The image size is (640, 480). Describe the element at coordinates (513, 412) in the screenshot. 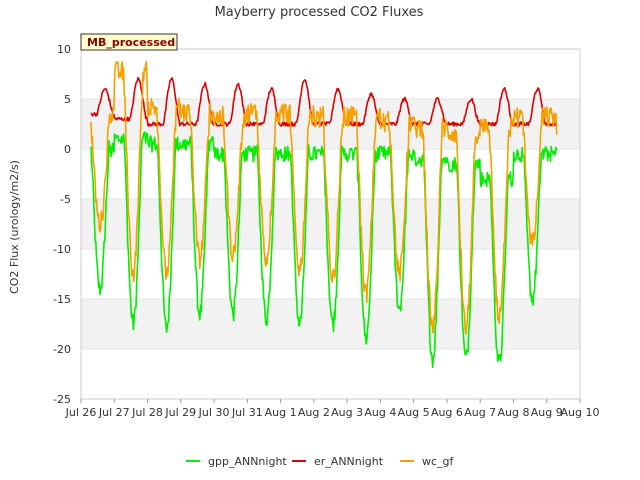

I see `x-tick-label: Aug 8` at that location.